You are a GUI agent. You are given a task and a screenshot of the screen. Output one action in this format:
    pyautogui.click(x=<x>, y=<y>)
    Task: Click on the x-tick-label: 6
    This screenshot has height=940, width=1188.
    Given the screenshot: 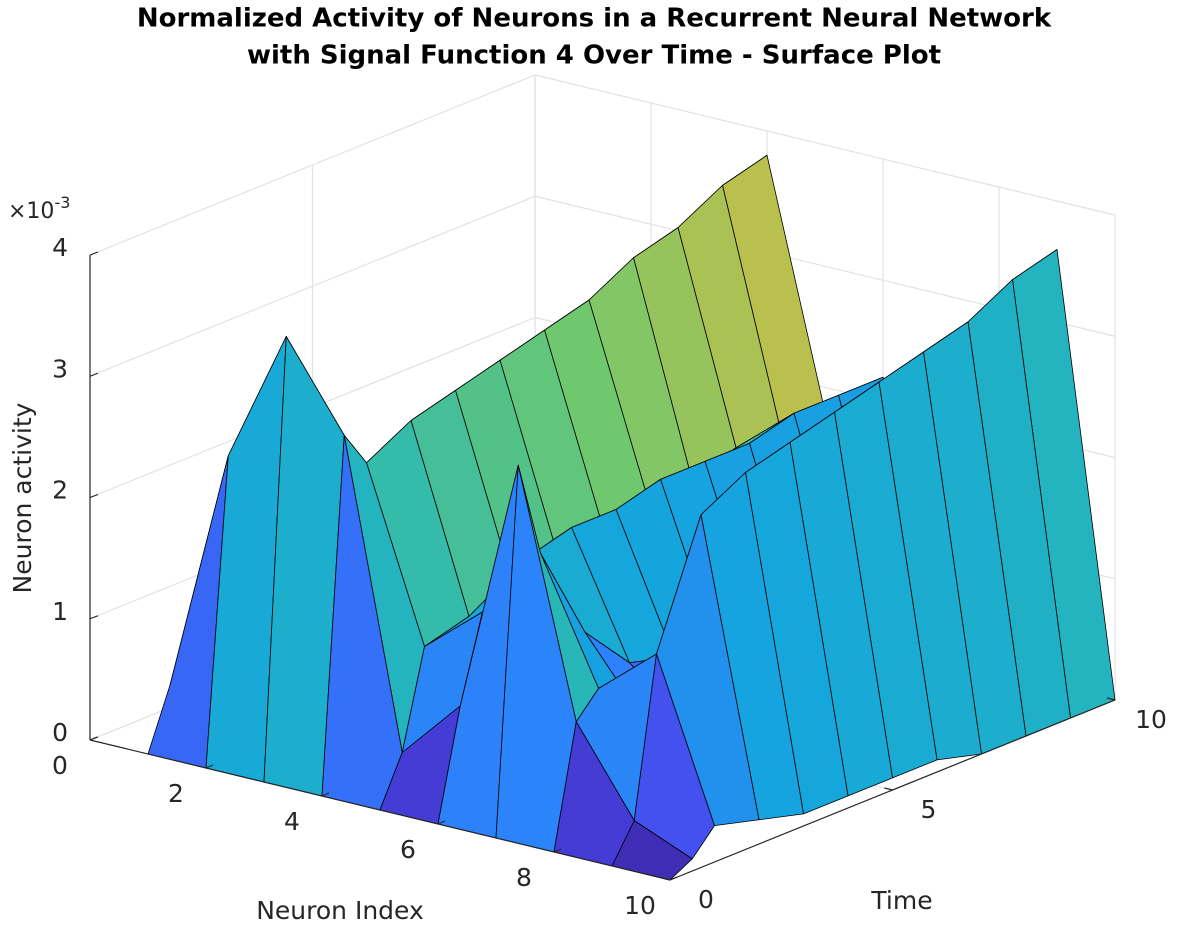 What is the action you would take?
    pyautogui.click(x=408, y=849)
    